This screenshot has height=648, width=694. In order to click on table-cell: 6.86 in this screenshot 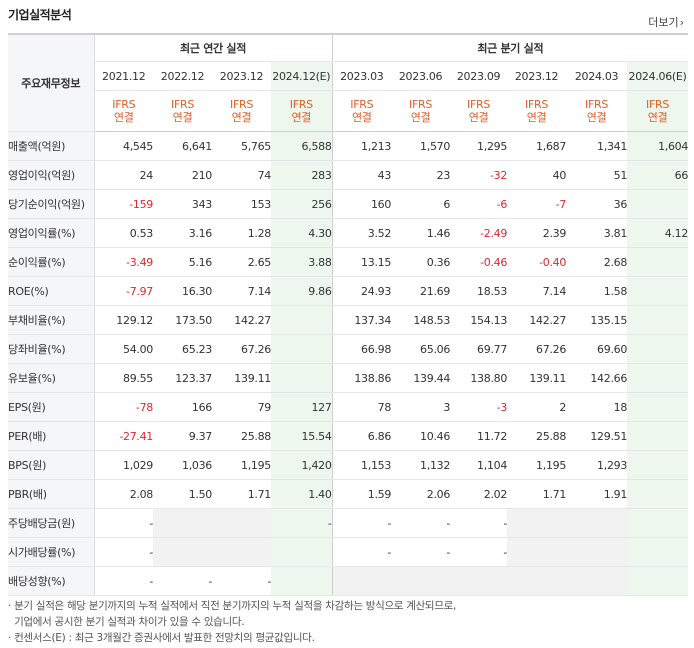, I will do `click(361, 436)`.